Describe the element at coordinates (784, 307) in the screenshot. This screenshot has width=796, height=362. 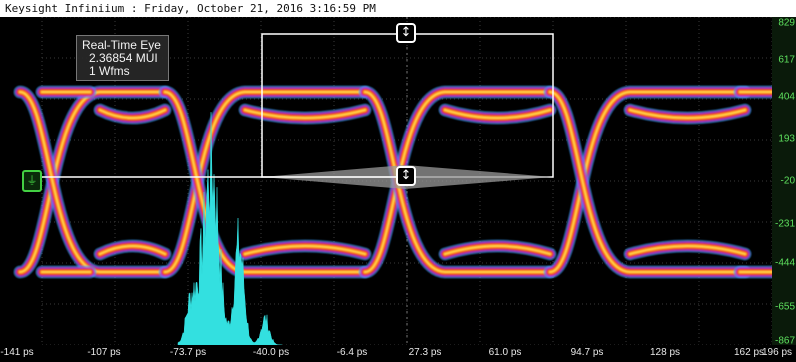
I see `y-tick-label: -655` at that location.